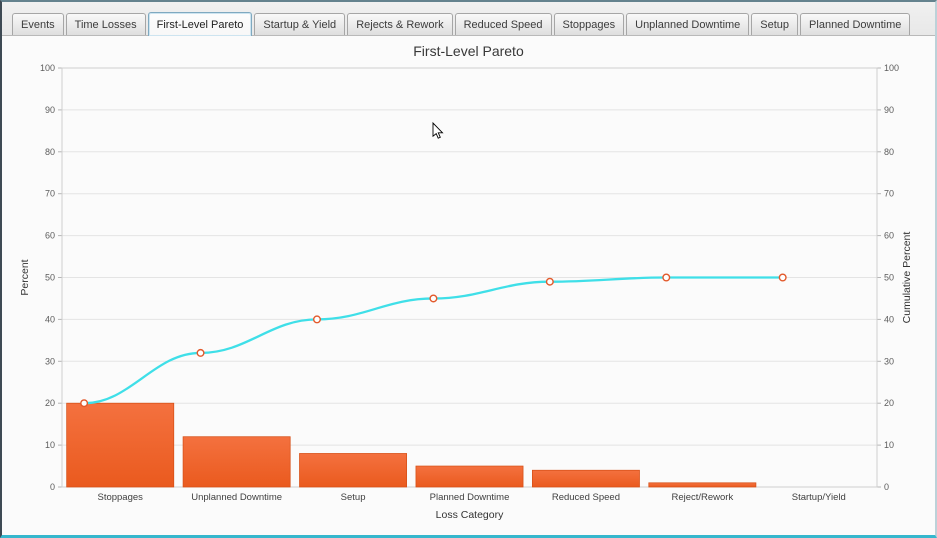 The image size is (937, 538). What do you see at coordinates (236, 497) in the screenshot?
I see `x-label-unplanned-downtime: Unplanned Downtime` at bounding box center [236, 497].